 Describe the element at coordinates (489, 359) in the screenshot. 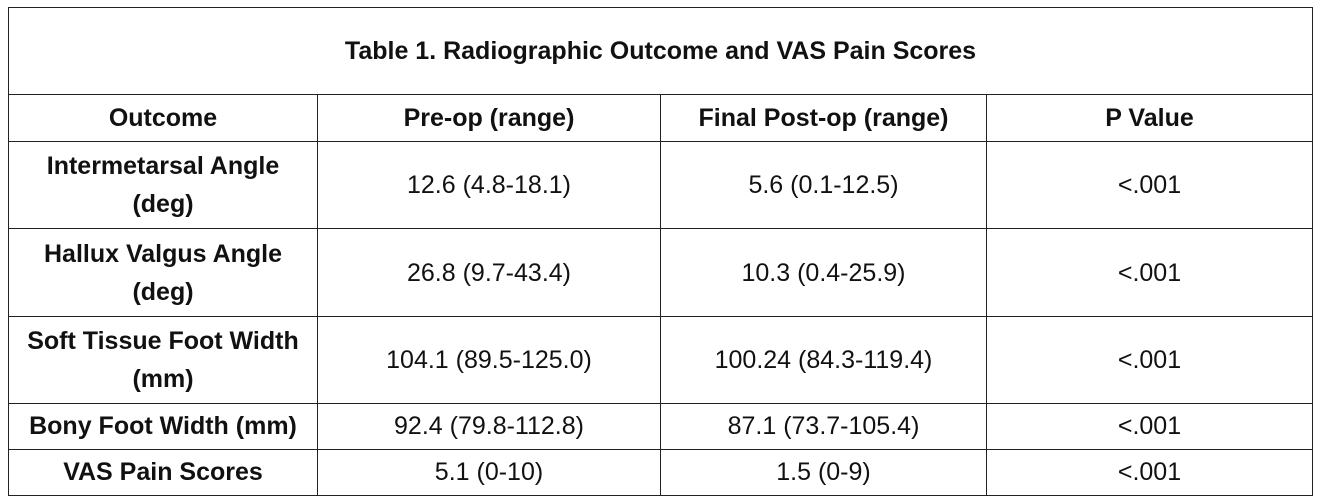

I see `preop-value: 104.1 (89.5-125.0)` at that location.